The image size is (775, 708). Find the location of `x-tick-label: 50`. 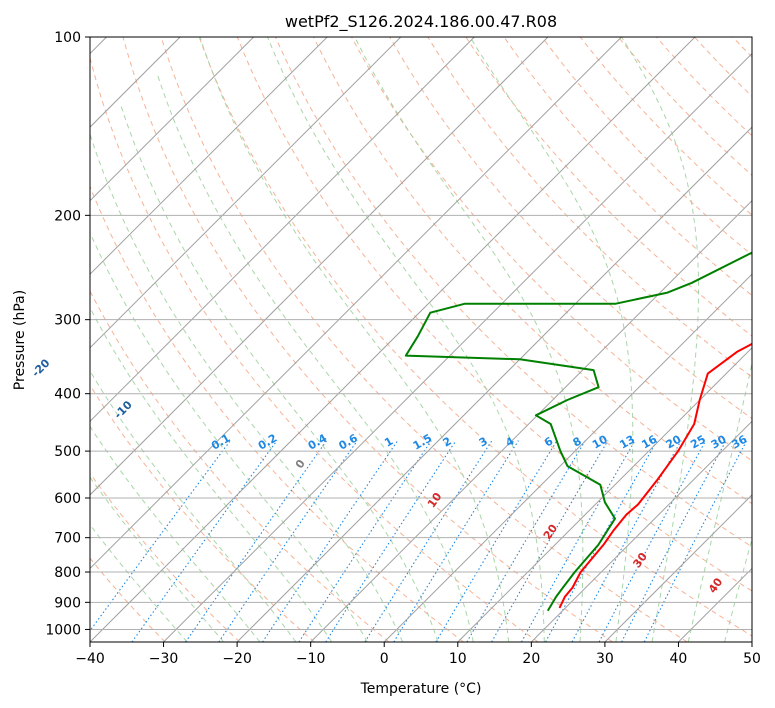

x-tick-label: 50 is located at coordinates (752, 659).